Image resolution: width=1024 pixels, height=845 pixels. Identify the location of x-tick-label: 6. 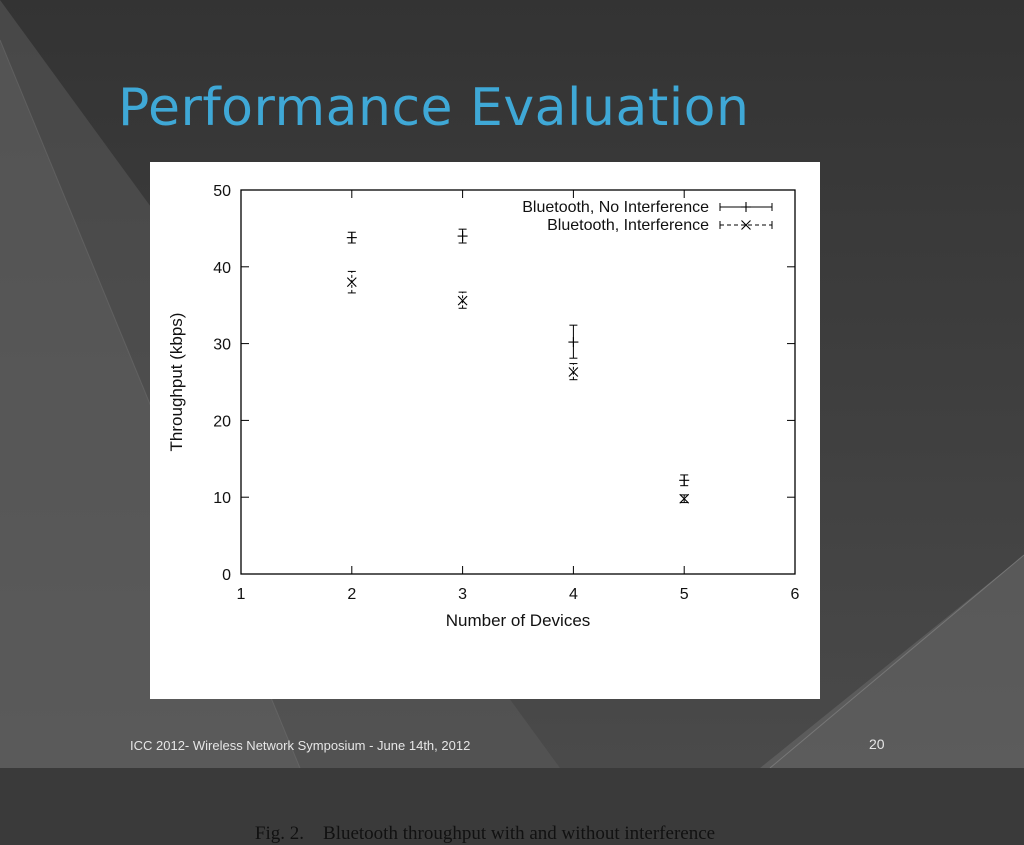
(795, 594).